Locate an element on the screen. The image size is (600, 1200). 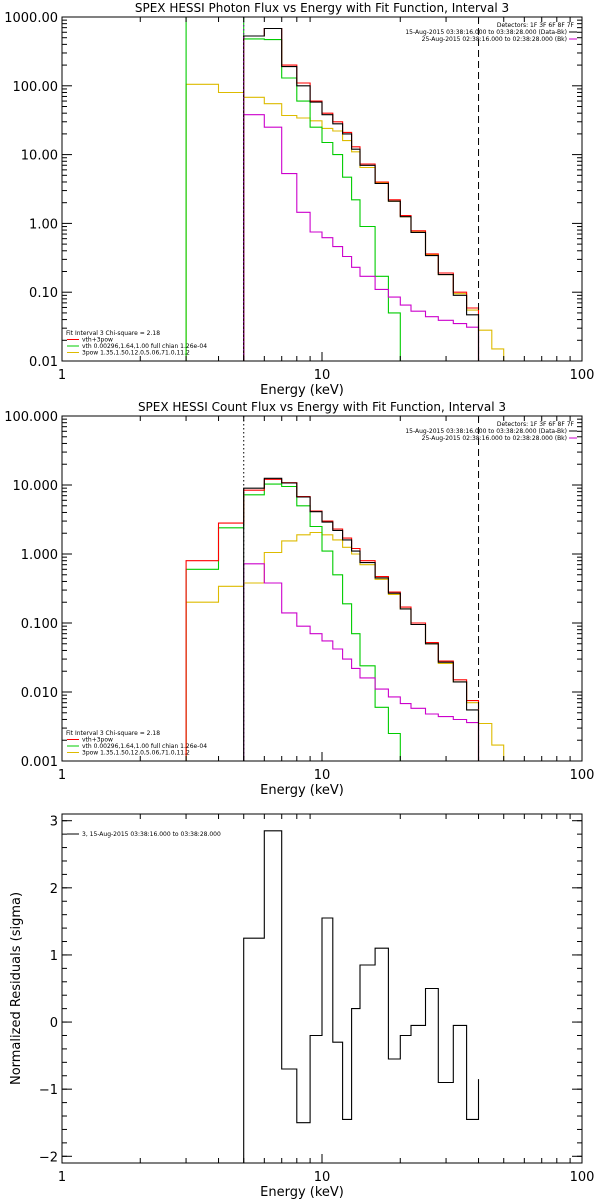
y-tick-label: 10.00 is located at coordinates (39, 156).